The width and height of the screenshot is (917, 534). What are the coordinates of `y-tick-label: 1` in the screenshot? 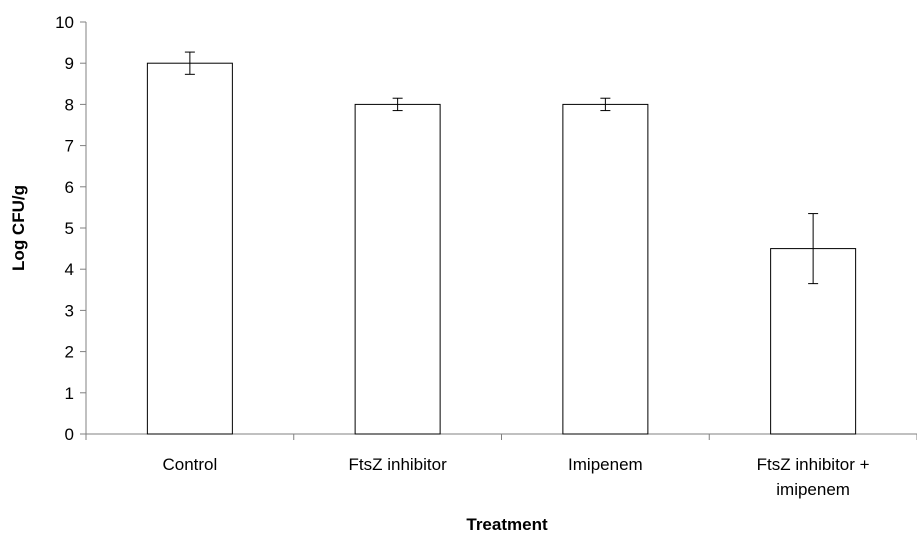 It's located at (69, 393).